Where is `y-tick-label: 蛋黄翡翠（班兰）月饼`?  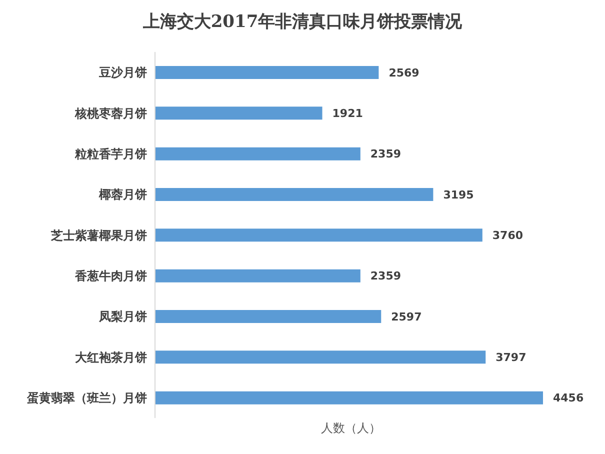 y-tick-label: 蛋黄翡翠（班兰）月饼 is located at coordinates (86, 397).